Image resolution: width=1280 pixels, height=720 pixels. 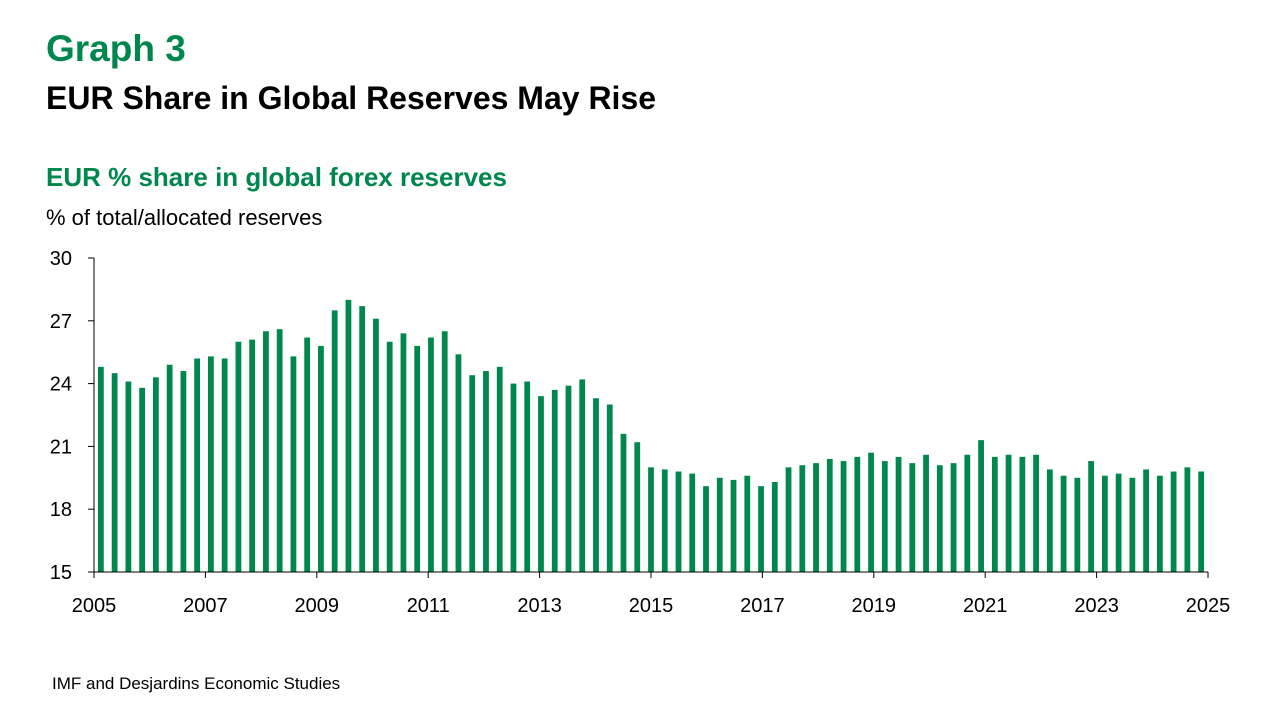 What do you see at coordinates (428, 606) in the screenshot?
I see `x-tick-label: 2011` at bounding box center [428, 606].